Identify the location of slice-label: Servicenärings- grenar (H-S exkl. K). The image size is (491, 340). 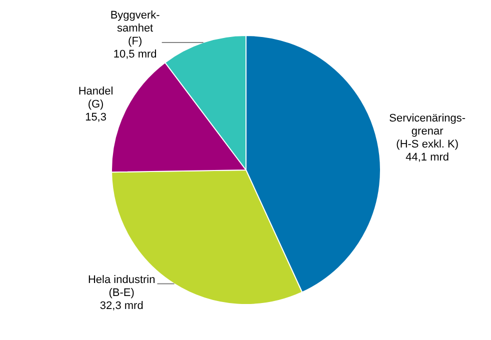
(427, 131).